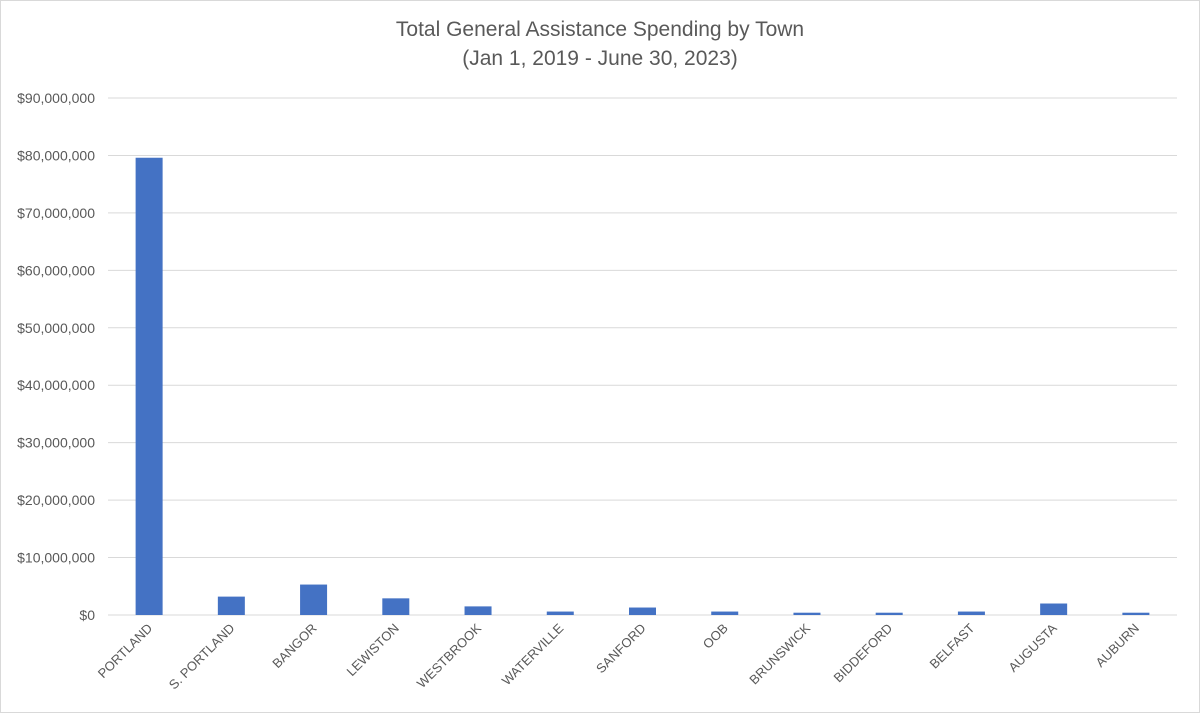 This screenshot has height=713, width=1200. What do you see at coordinates (1032, 647) in the screenshot?
I see `x-tick-label: AUGUSTA` at bounding box center [1032, 647].